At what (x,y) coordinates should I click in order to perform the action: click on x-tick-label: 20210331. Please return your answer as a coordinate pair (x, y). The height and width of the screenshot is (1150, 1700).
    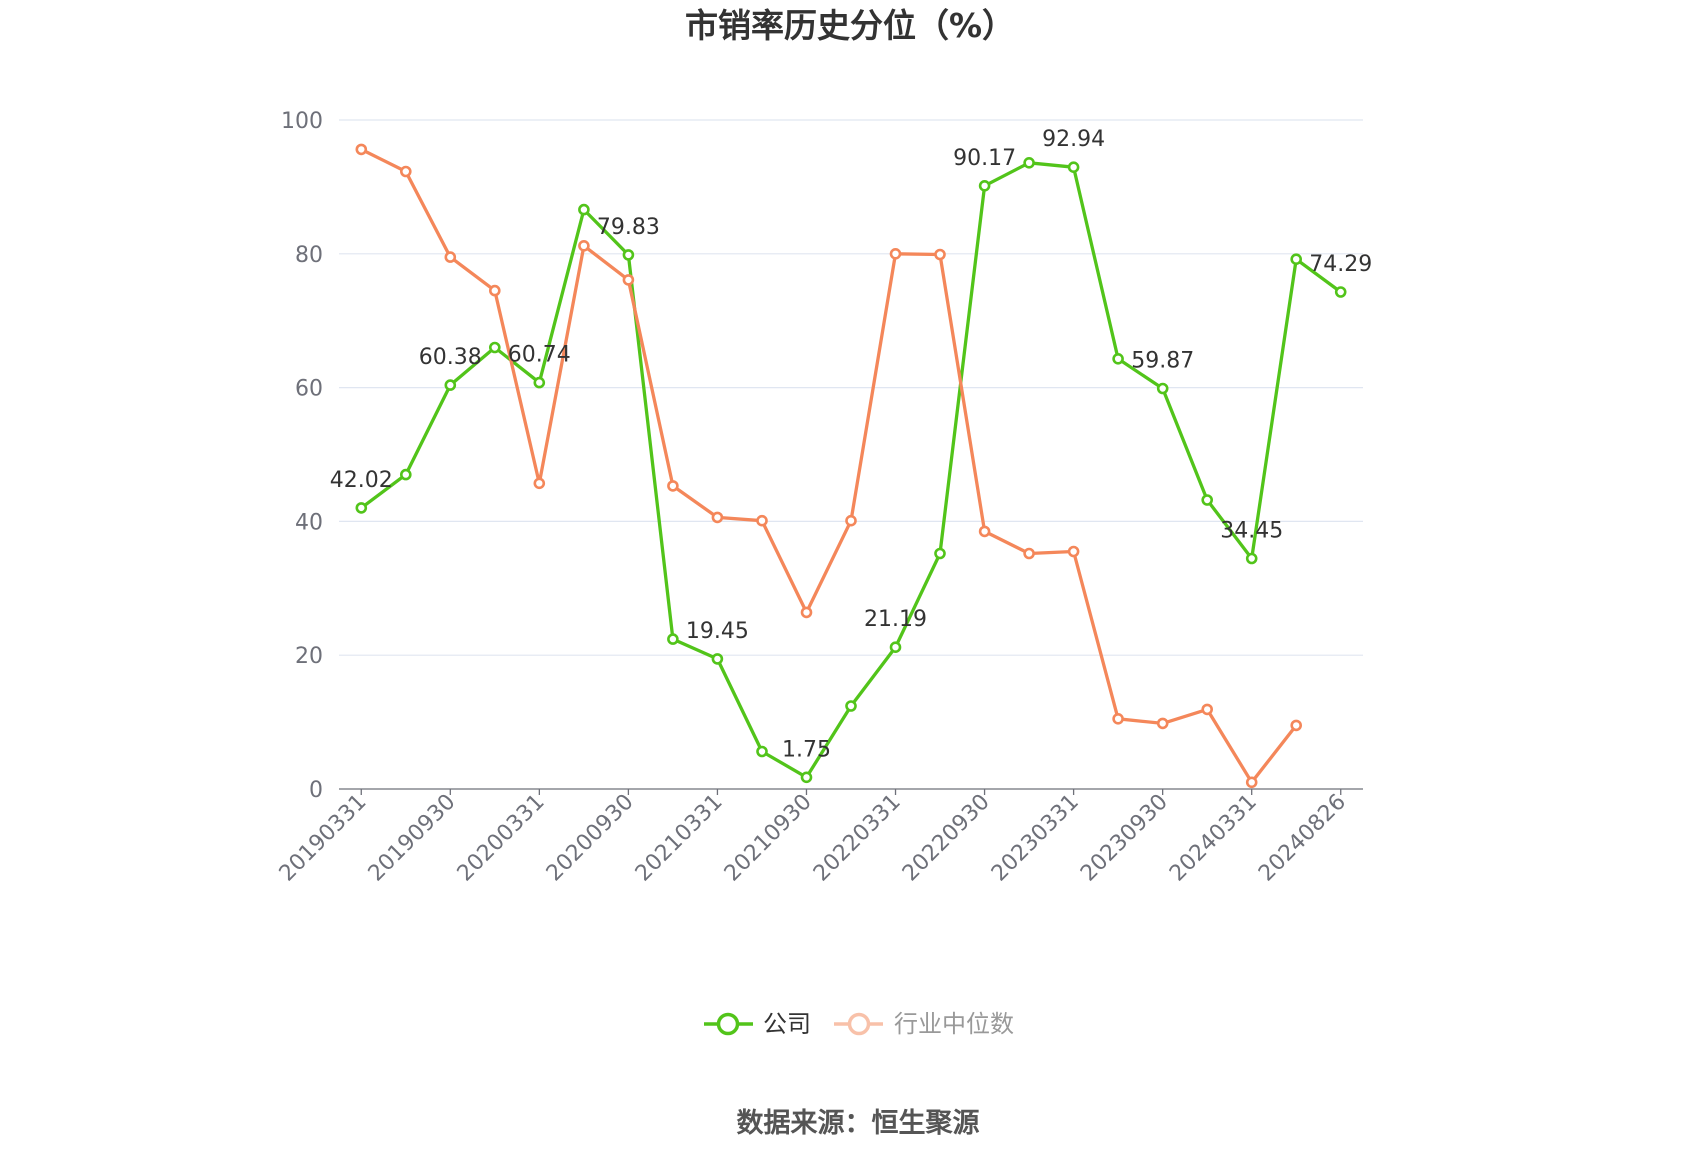
    Looking at the image, I should click on (679, 838).